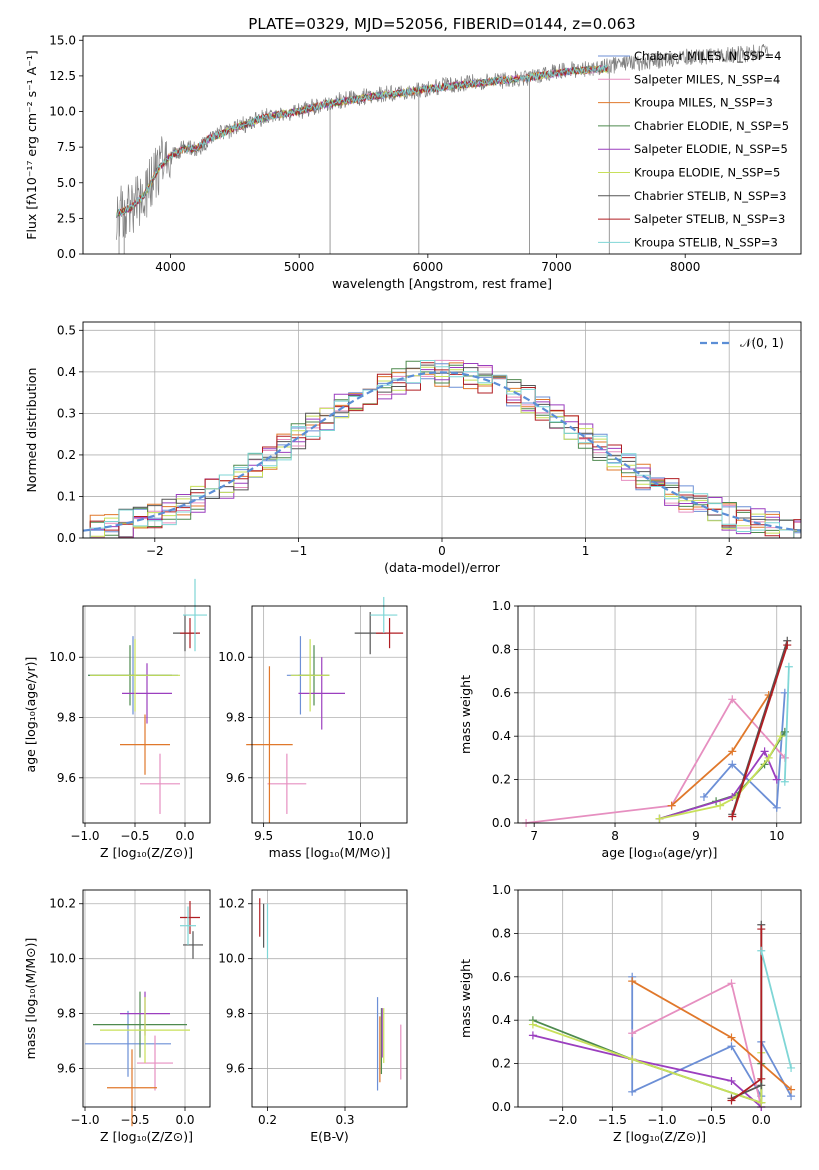 This screenshot has height=1170, width=819. I want to click on legend-label: 𝒩(0, 1), so click(762, 343).